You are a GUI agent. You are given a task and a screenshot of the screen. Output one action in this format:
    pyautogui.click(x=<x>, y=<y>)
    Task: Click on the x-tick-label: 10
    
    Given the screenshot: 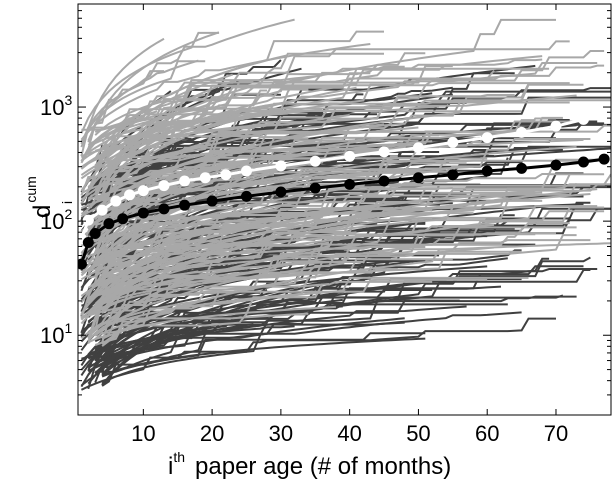 What is the action you would take?
    pyautogui.click(x=143, y=433)
    